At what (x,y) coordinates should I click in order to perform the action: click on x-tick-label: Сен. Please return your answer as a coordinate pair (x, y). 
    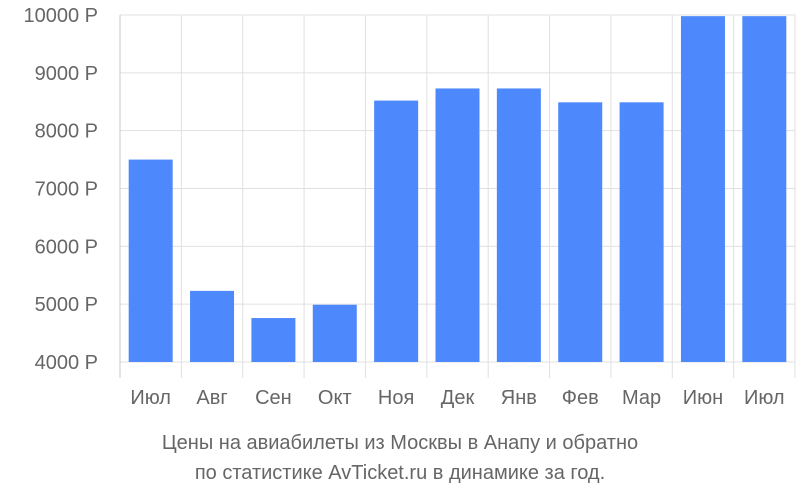
    Looking at the image, I should click on (273, 398).